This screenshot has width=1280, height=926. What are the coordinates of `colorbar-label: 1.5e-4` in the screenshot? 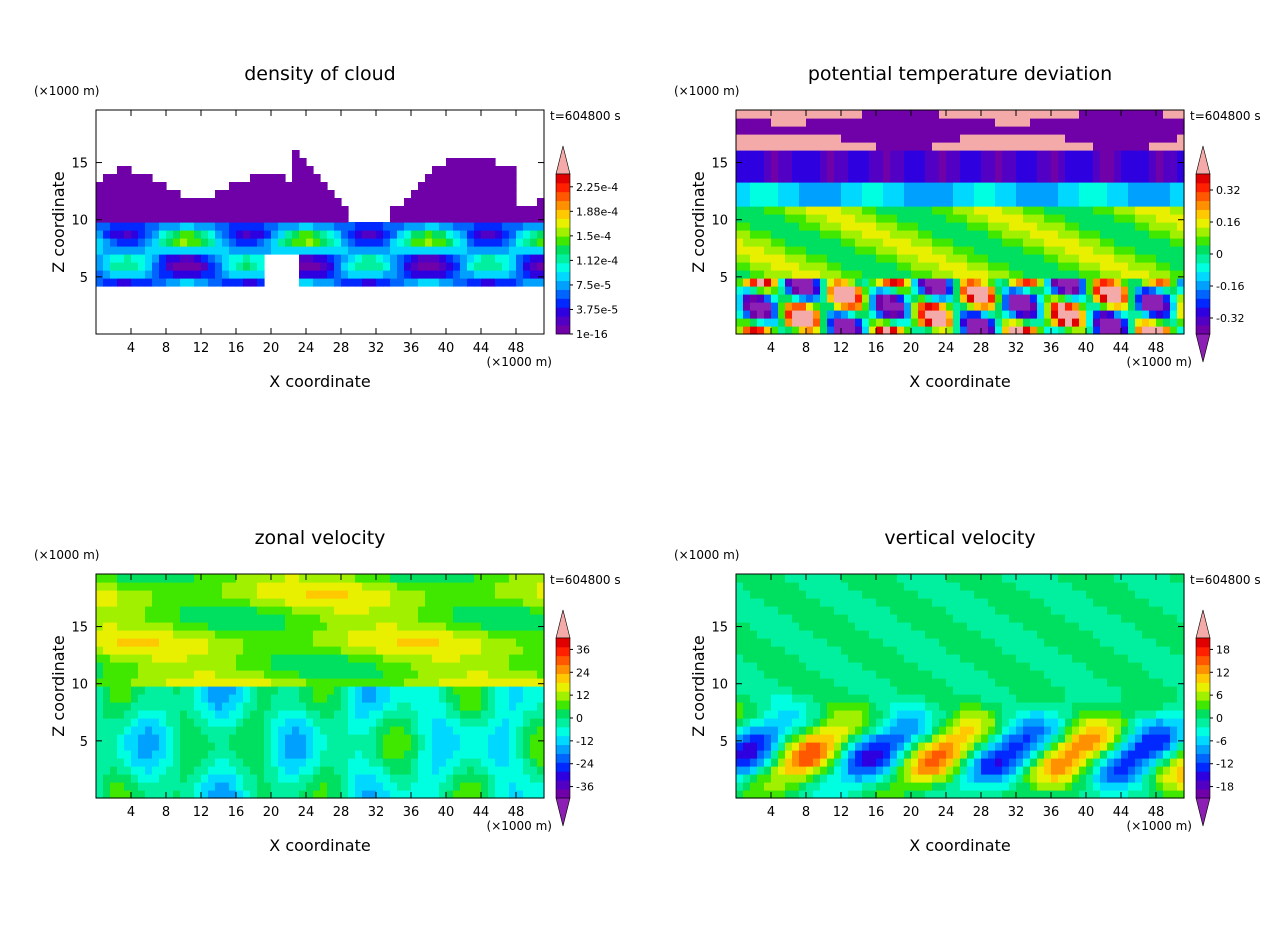 It's located at (593, 236).